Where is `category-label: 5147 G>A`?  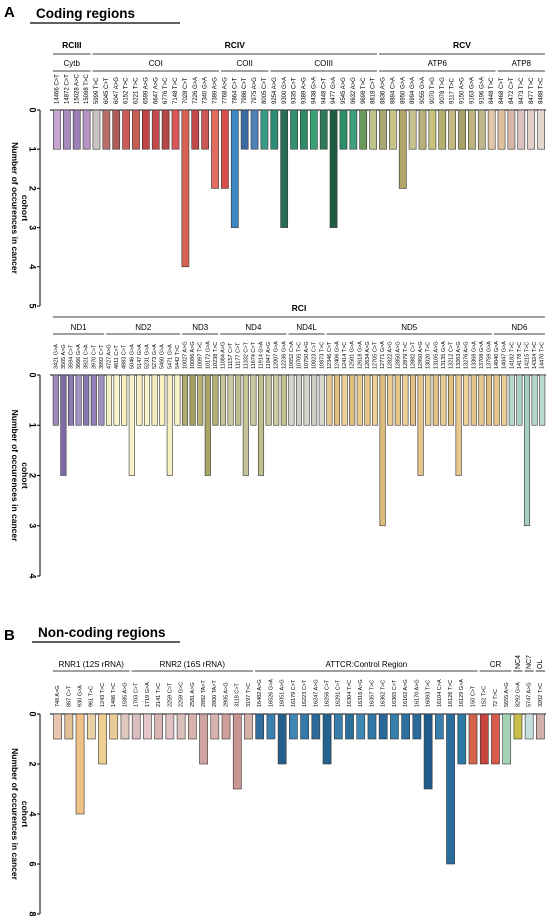
category-label: 5147 G>A is located at coordinates (140, 356).